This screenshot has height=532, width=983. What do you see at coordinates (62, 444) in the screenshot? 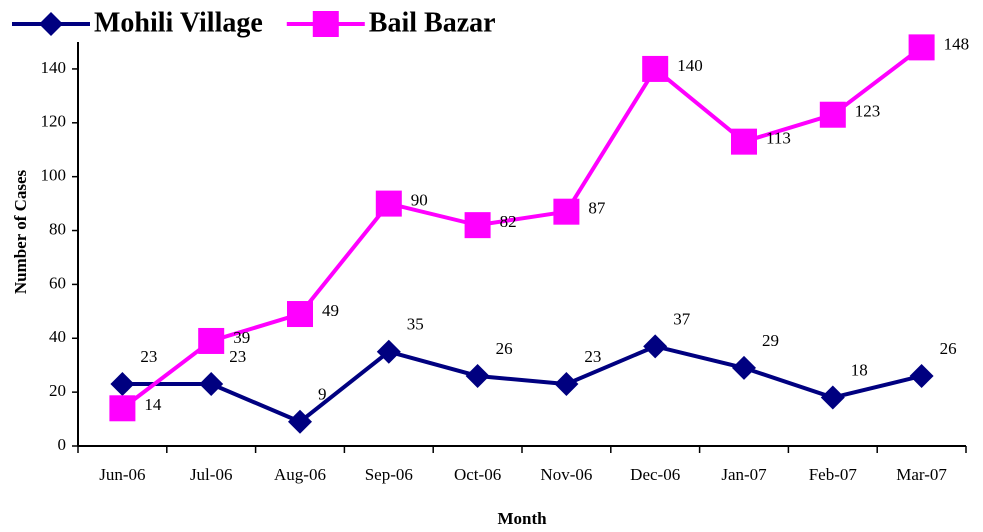
I see `y-tick-label: 0` at bounding box center [62, 444].